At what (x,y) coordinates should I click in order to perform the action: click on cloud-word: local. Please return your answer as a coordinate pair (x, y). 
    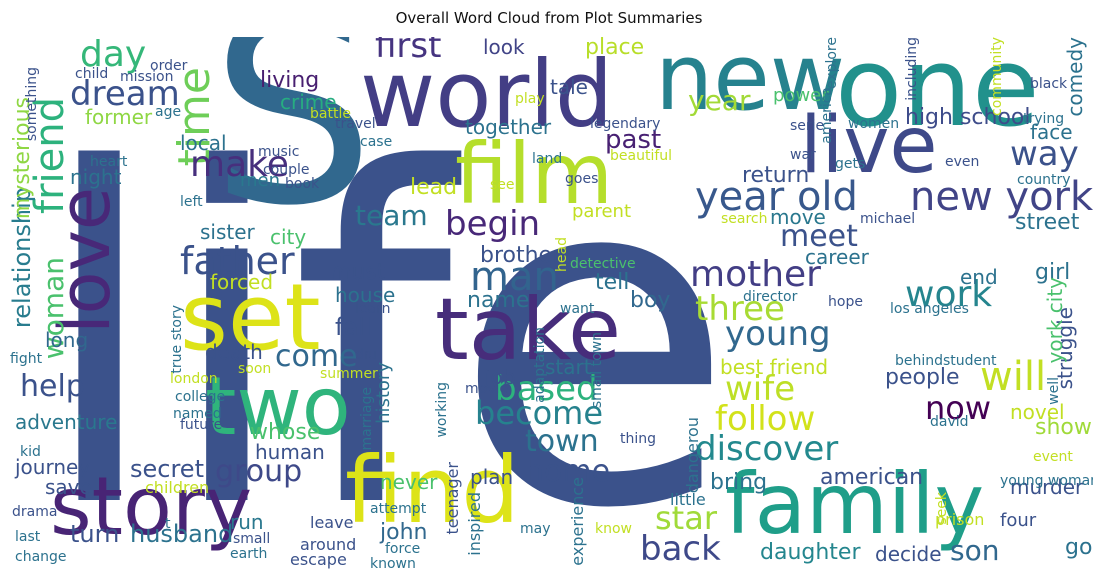
    Looking at the image, I should click on (203, 143).